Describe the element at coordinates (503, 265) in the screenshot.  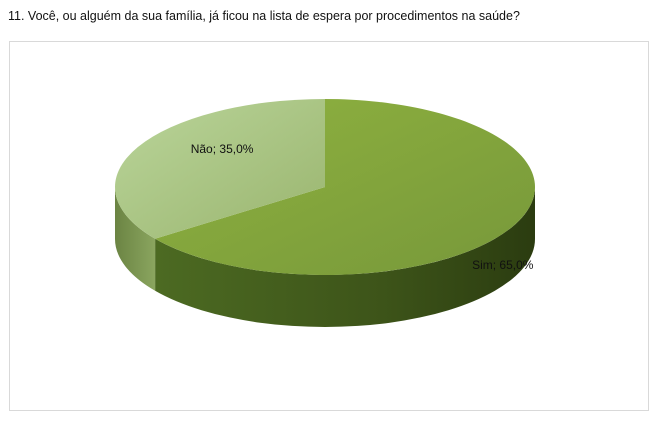
I see `data-label-sim: Sim; 65,0%` at that location.